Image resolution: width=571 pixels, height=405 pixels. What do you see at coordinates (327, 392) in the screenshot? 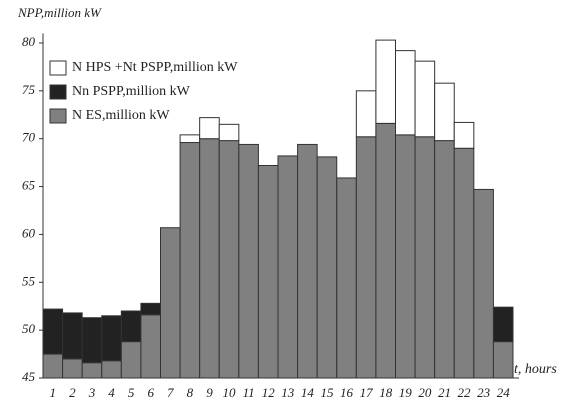
I see `x-tick-label: 15` at bounding box center [327, 392].